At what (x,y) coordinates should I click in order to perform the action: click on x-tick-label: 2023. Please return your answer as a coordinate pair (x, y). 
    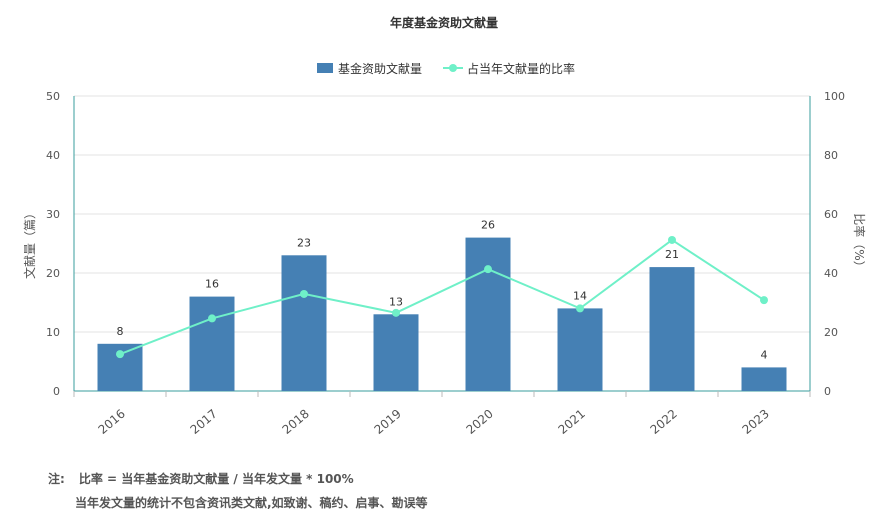
    Looking at the image, I should click on (756, 422).